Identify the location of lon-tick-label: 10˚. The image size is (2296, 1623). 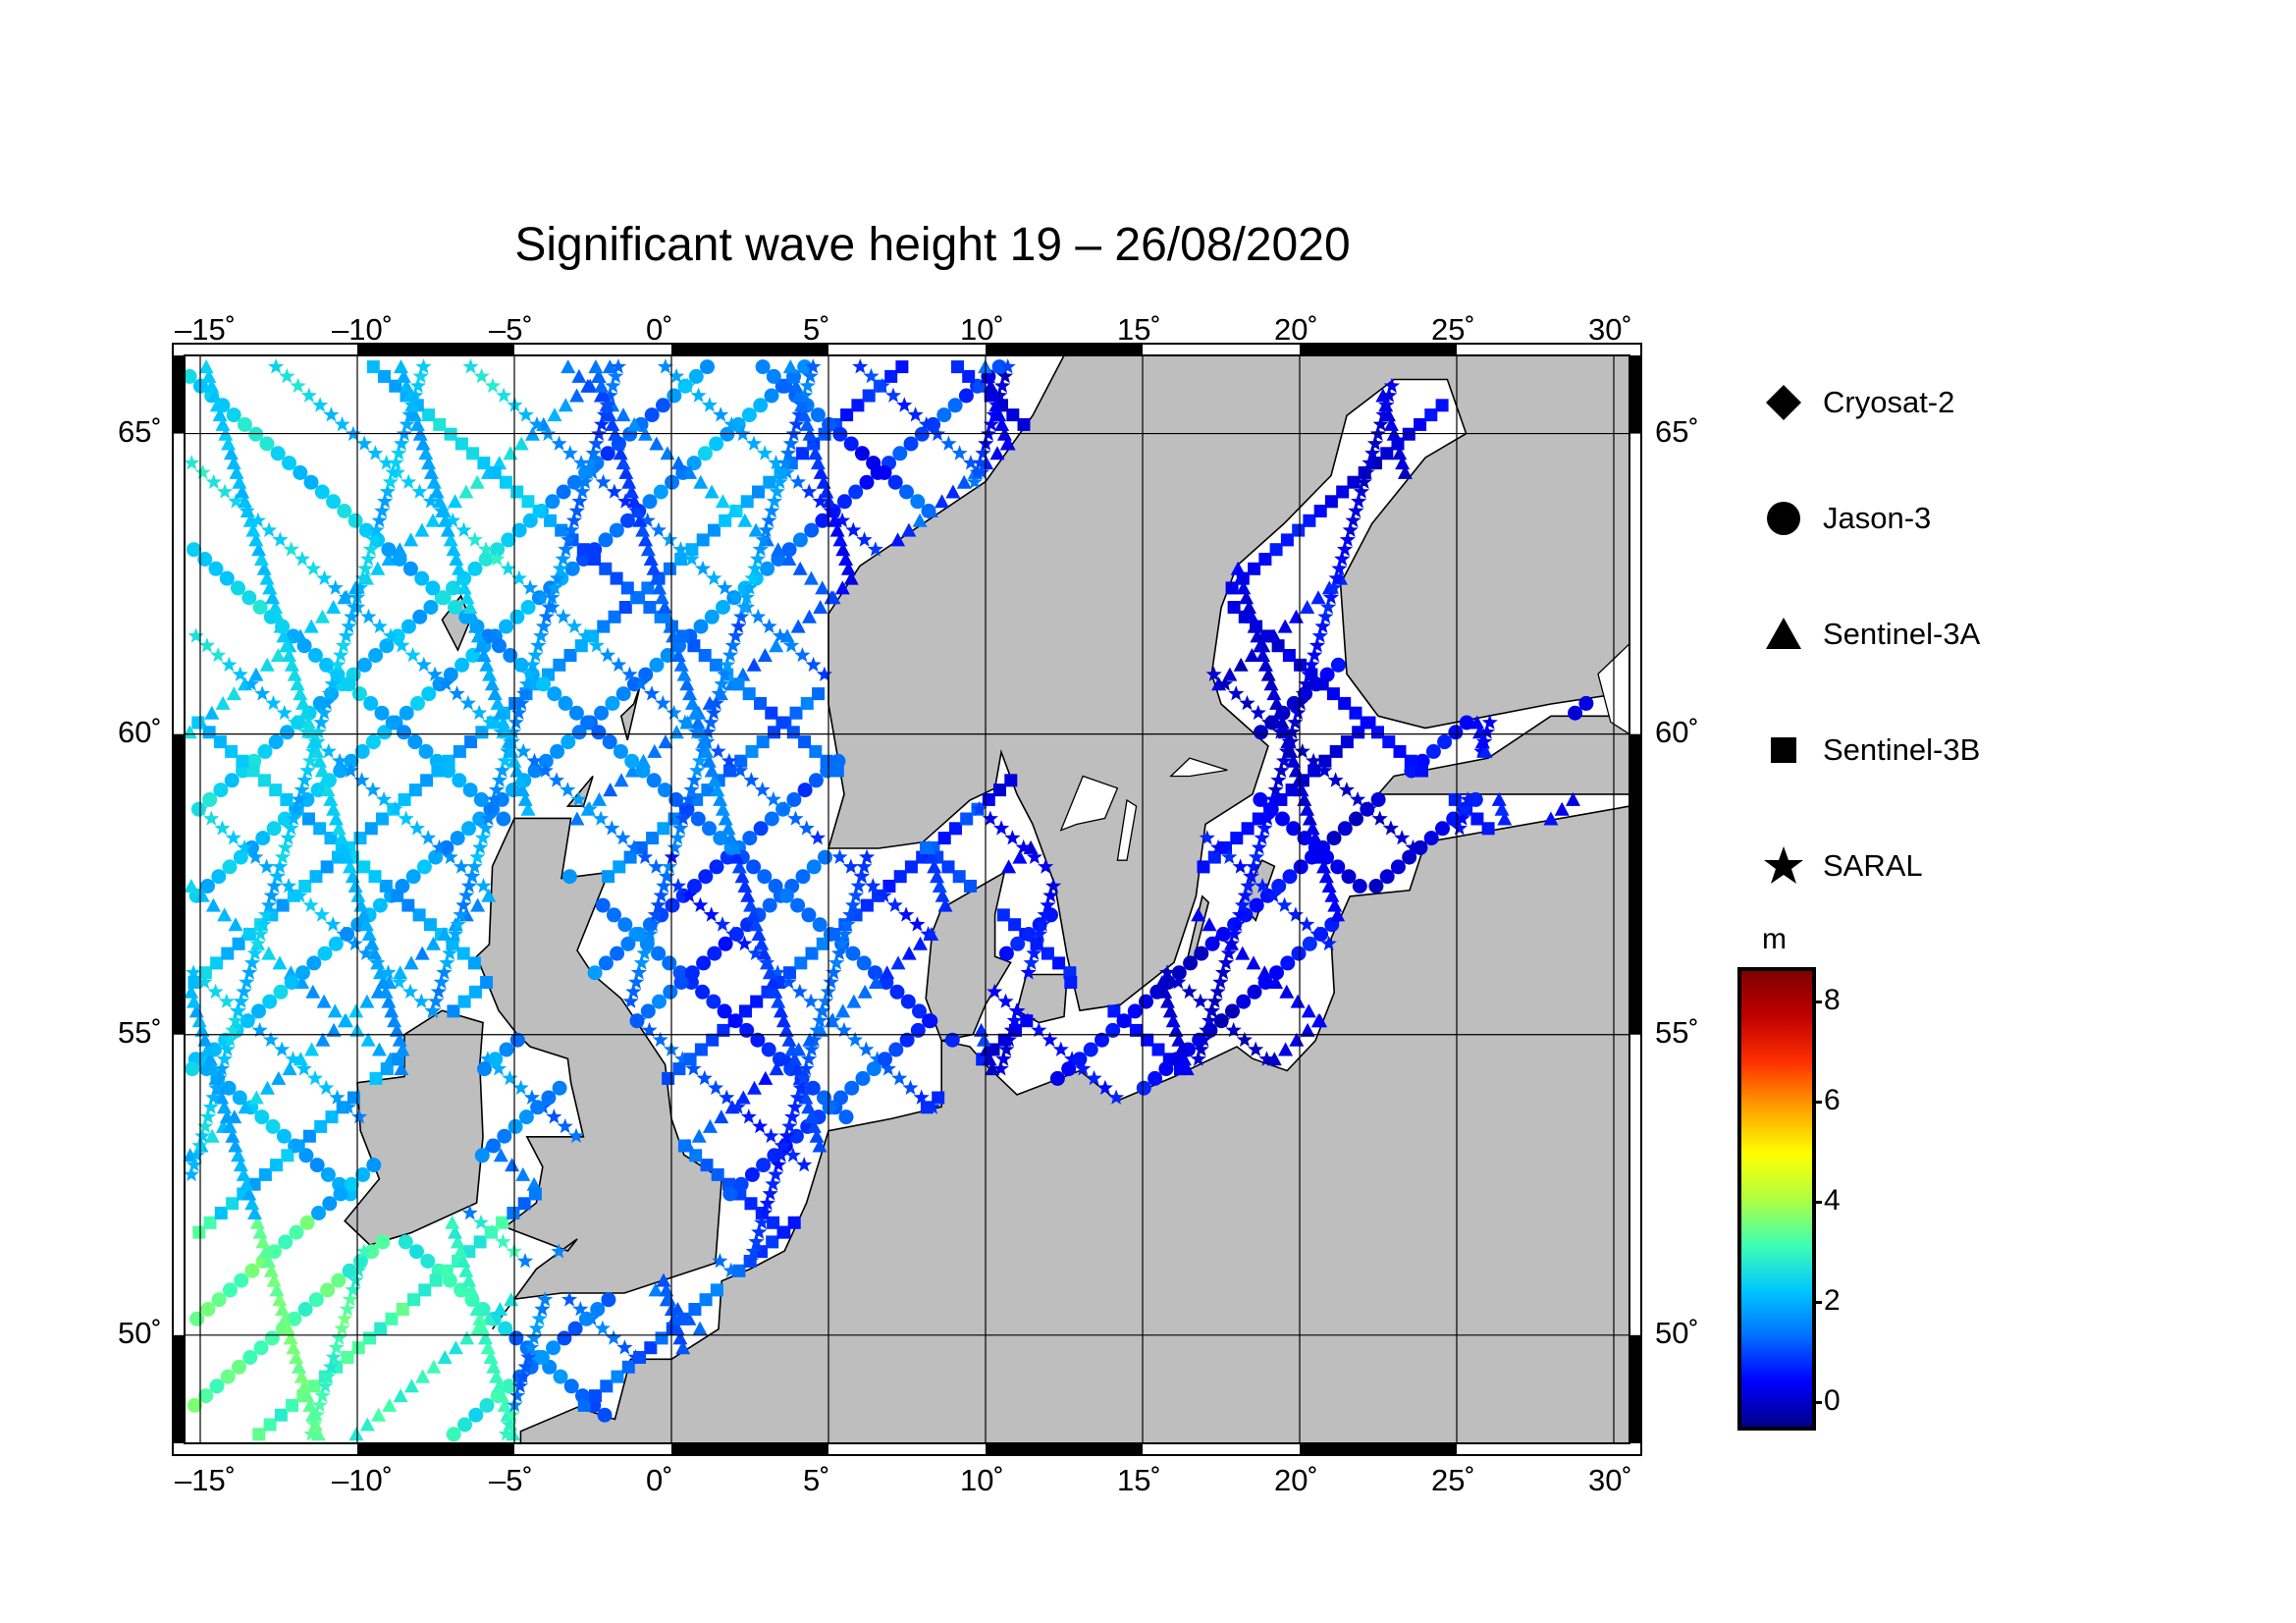
(982, 329).